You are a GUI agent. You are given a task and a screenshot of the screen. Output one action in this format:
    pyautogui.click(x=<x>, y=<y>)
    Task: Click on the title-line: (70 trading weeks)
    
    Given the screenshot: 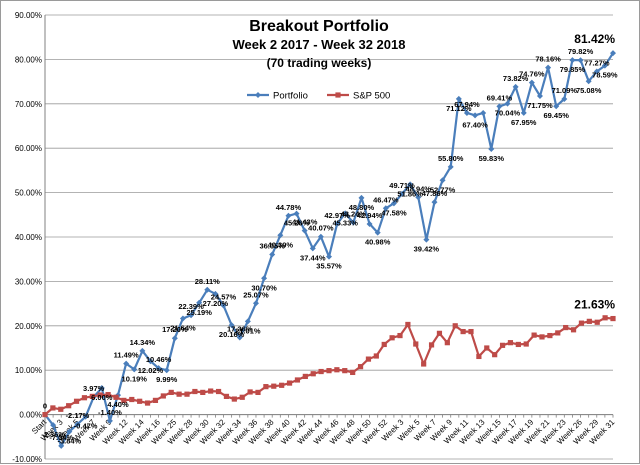 What is the action you would take?
    pyautogui.click(x=319, y=63)
    